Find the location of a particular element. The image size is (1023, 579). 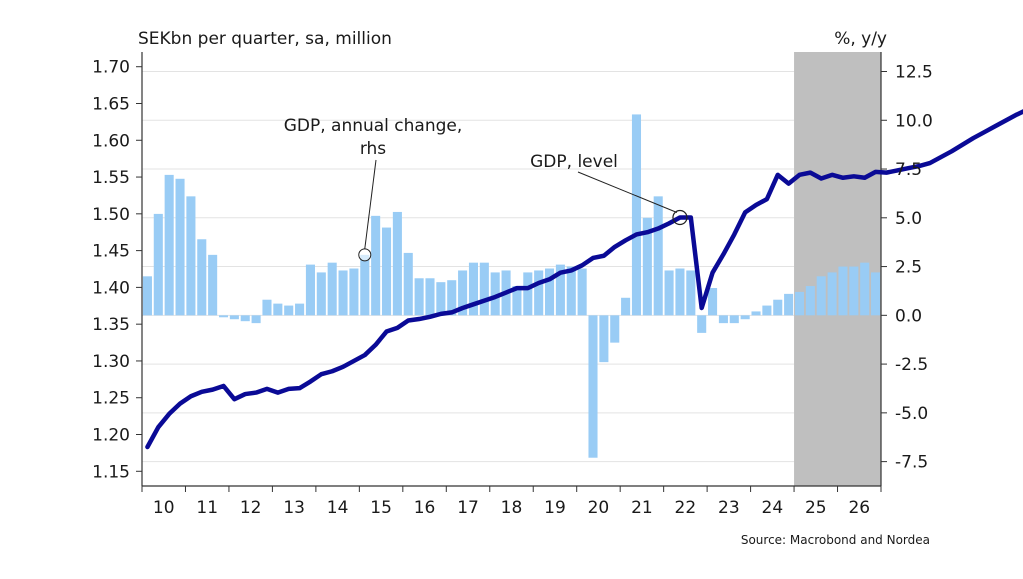

bar-annotation-line1: GDP, annual change, is located at coordinates (373, 126).